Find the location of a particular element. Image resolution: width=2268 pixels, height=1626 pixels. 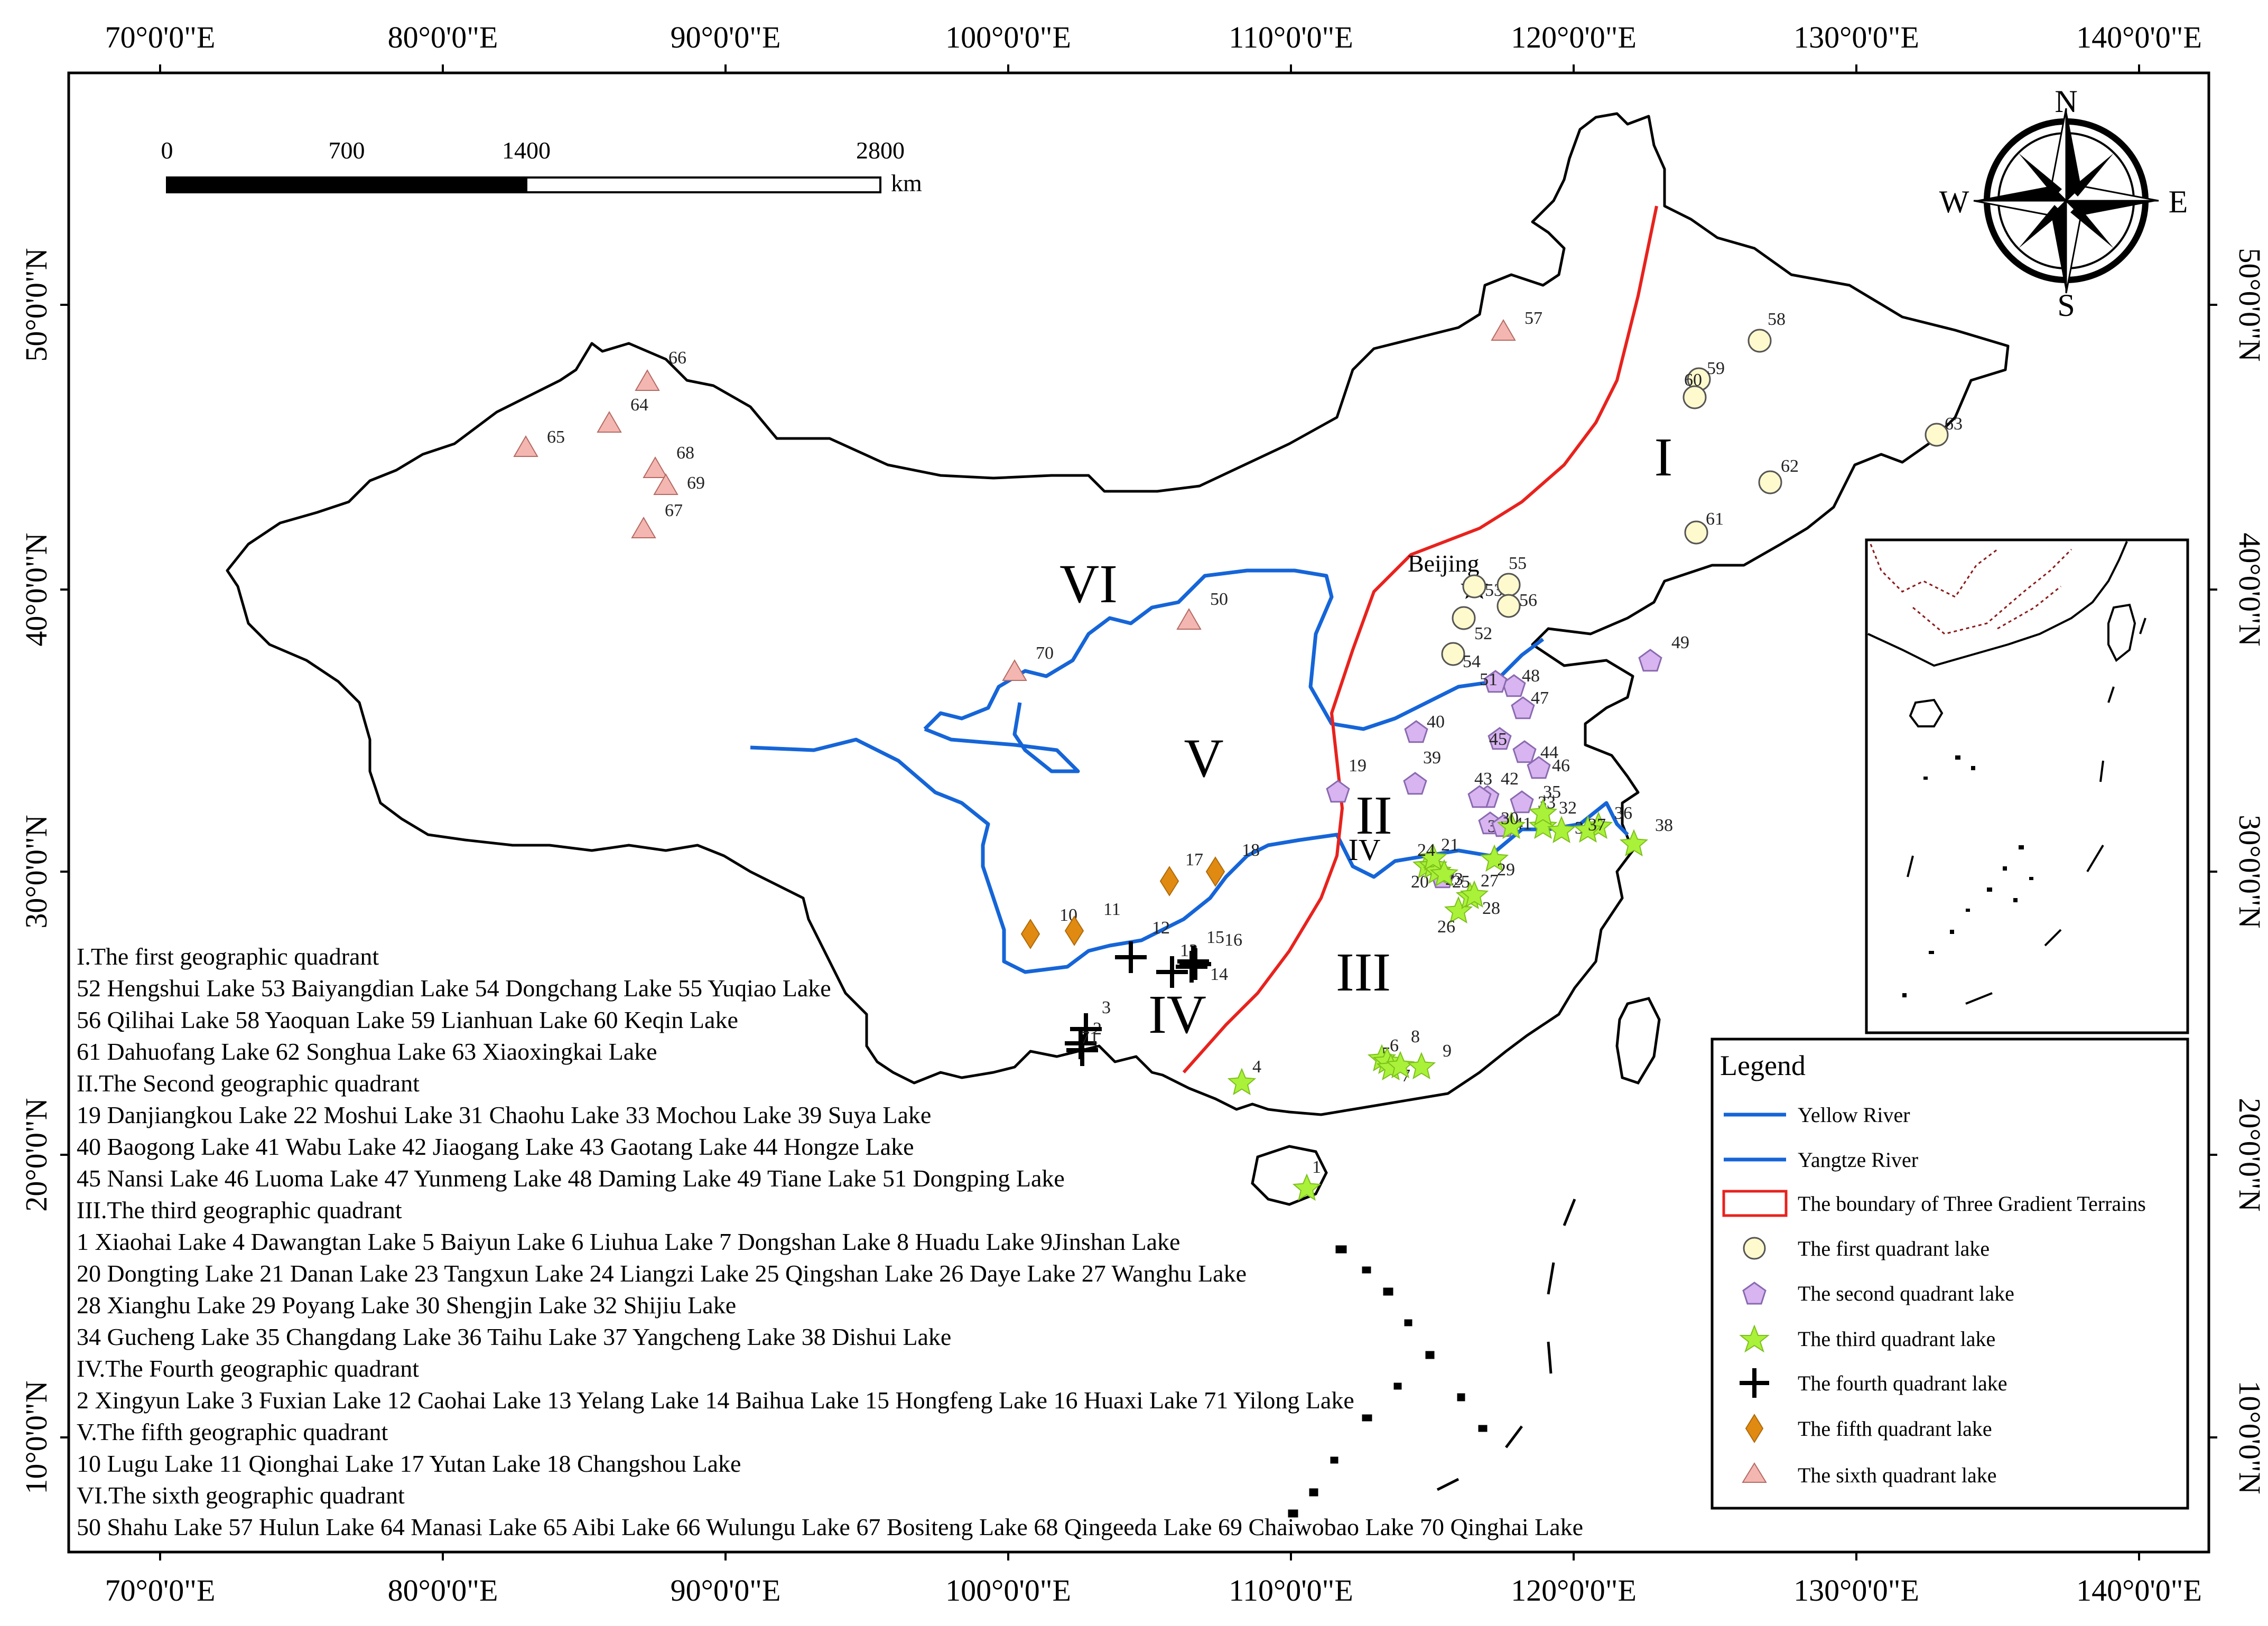

lake-number-54: 54 is located at coordinates (1472, 661).